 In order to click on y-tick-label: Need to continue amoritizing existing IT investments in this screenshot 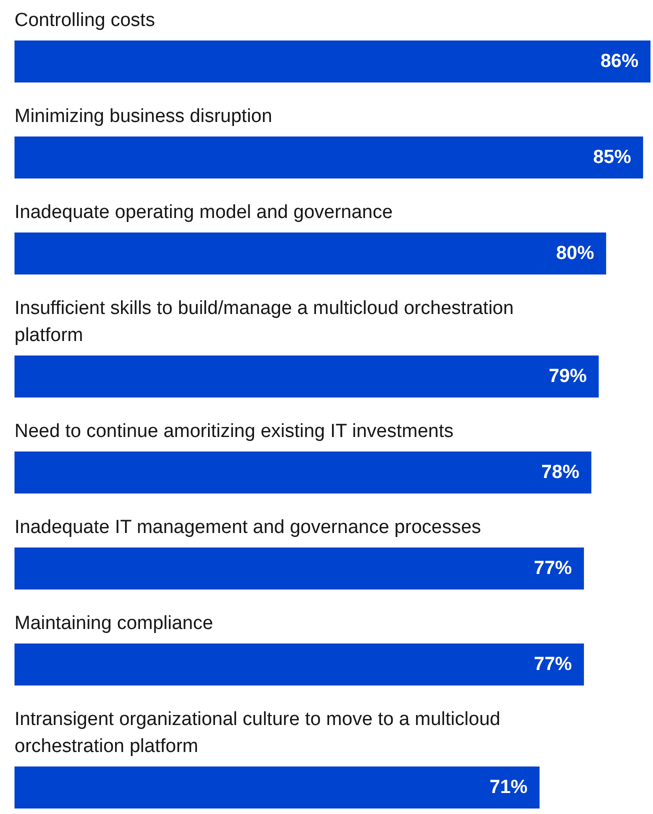, I will do `click(234, 431)`.